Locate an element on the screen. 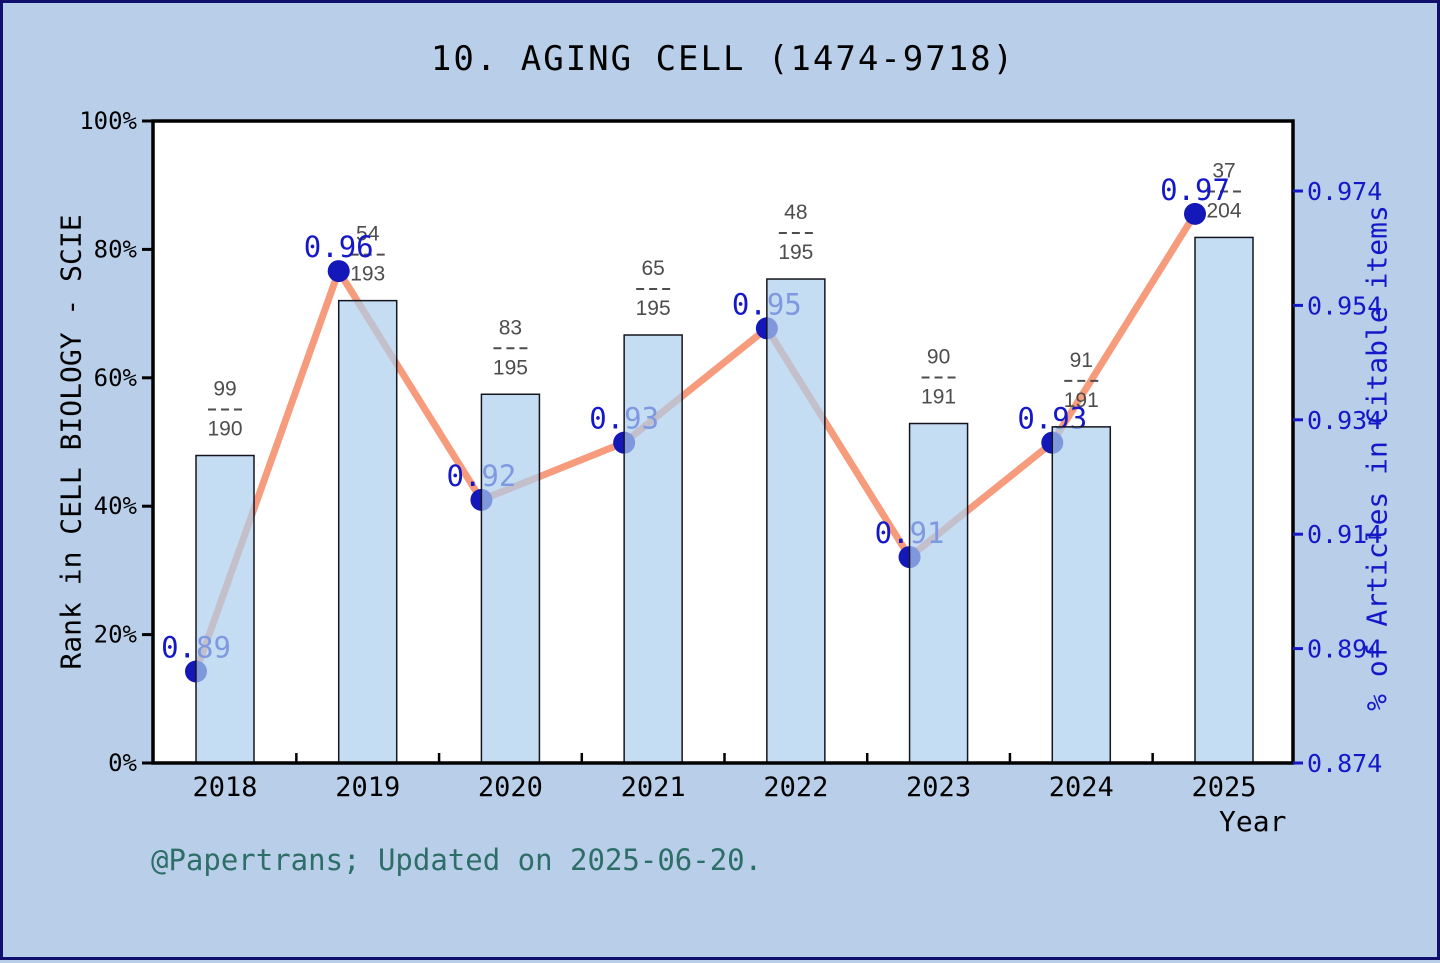 Image resolution: width=1440 pixels, height=963 pixels. fraction-label: 65 195 is located at coordinates (653, 288).